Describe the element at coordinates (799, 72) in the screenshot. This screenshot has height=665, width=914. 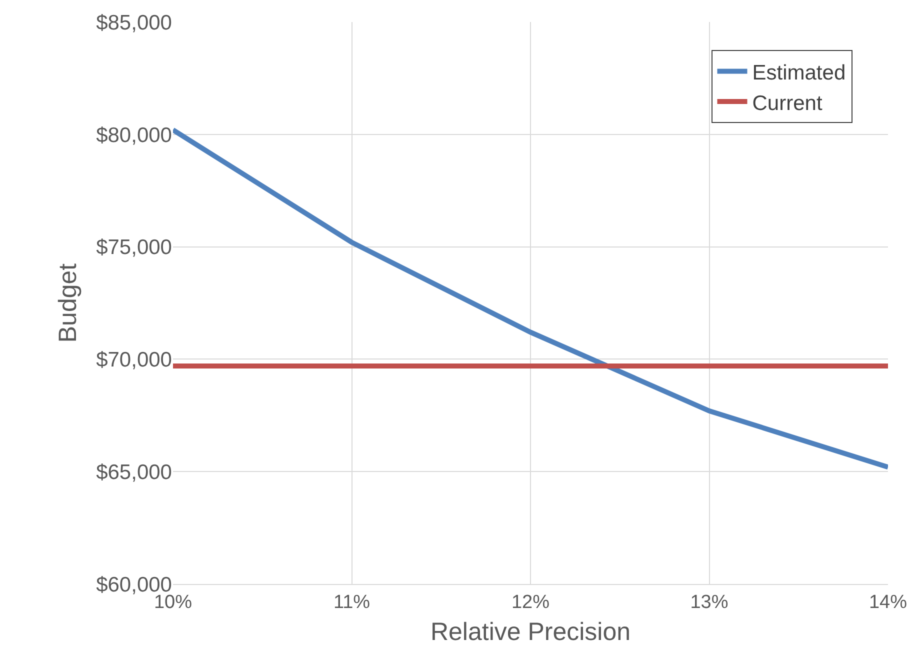
I see `legend-label: Estimated` at that location.